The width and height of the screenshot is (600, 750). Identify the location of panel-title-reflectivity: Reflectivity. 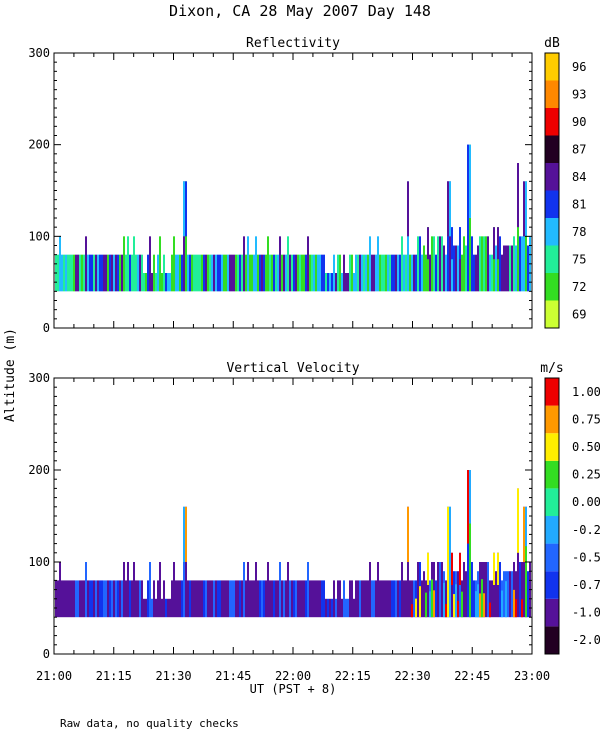
(293, 43).